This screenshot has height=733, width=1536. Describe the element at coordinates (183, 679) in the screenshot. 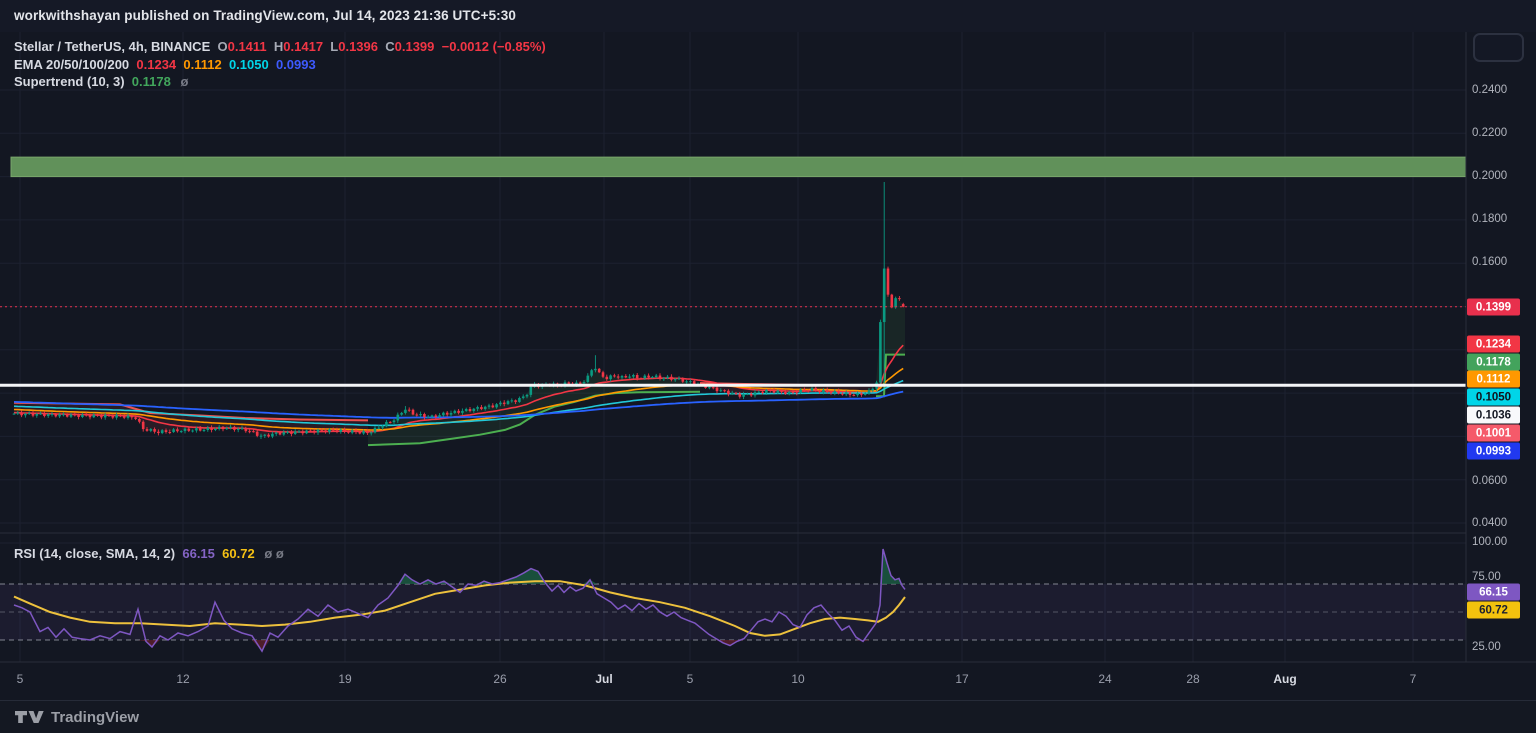

I see `time-tick-label: 12` at that location.